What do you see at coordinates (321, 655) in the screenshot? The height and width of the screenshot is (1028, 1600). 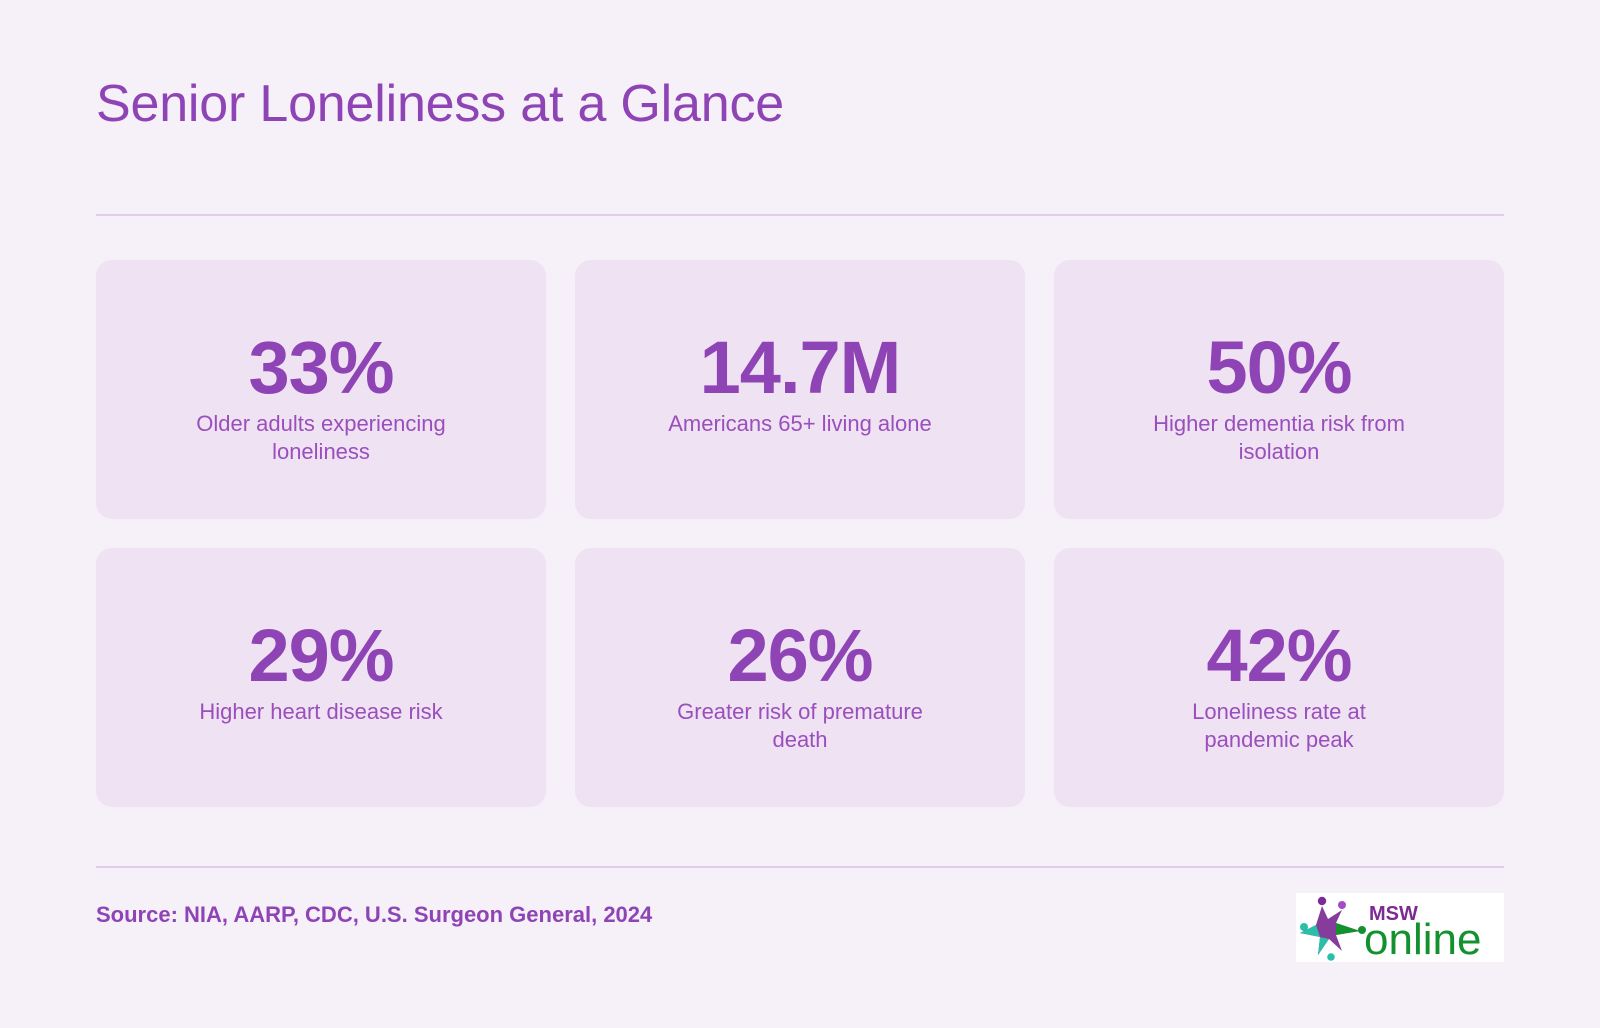 I see `stat-value: 29%` at bounding box center [321, 655].